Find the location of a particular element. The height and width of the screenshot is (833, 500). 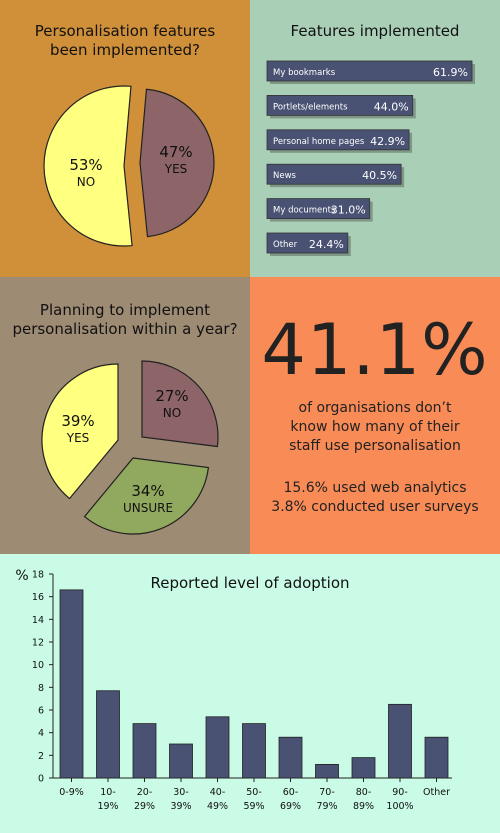

pie2-title-line1: Planning to implement is located at coordinates (125, 310).